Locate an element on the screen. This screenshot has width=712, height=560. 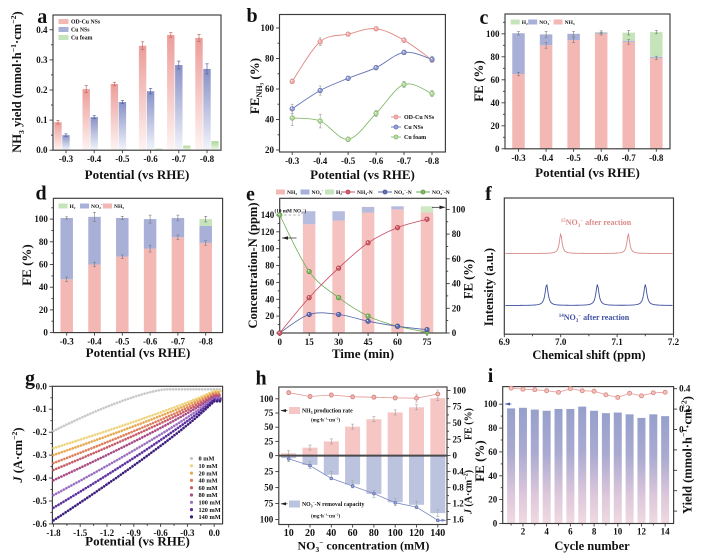
svg-text: Cu foam is located at coordinates (82, 39).